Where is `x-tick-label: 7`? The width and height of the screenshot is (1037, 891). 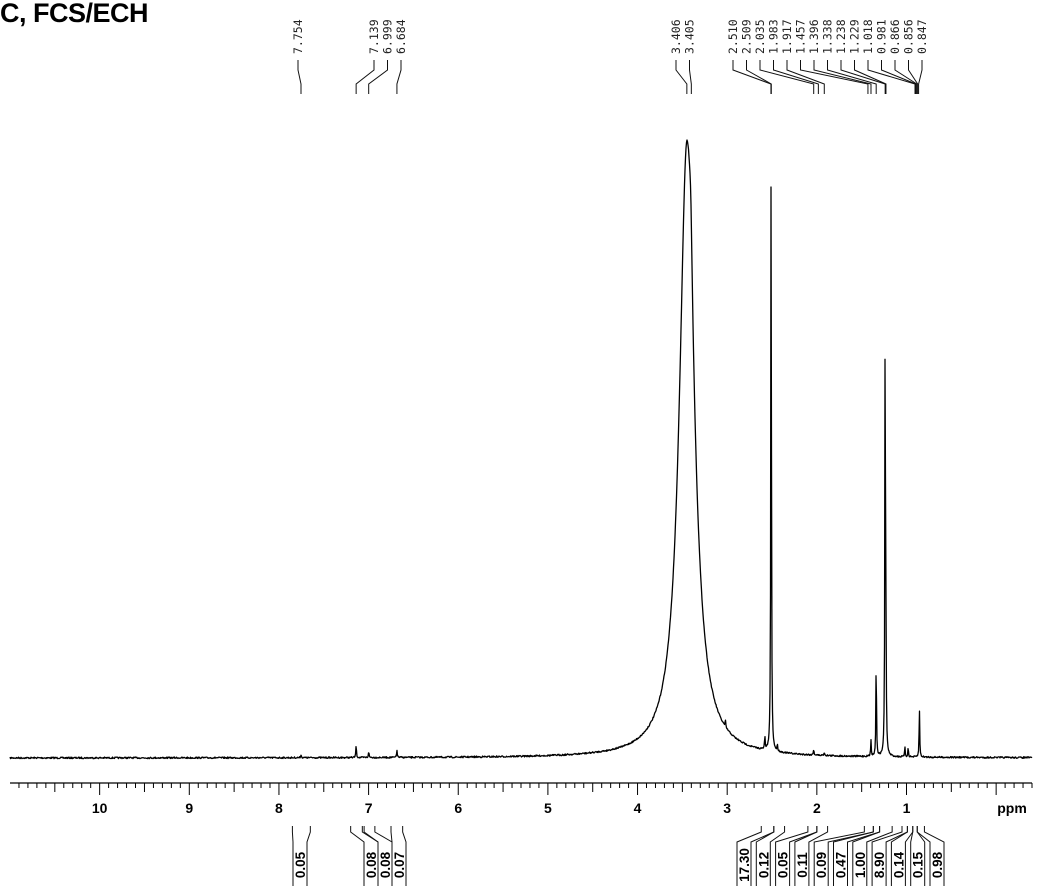 x-tick-label: 7 is located at coordinates (369, 808).